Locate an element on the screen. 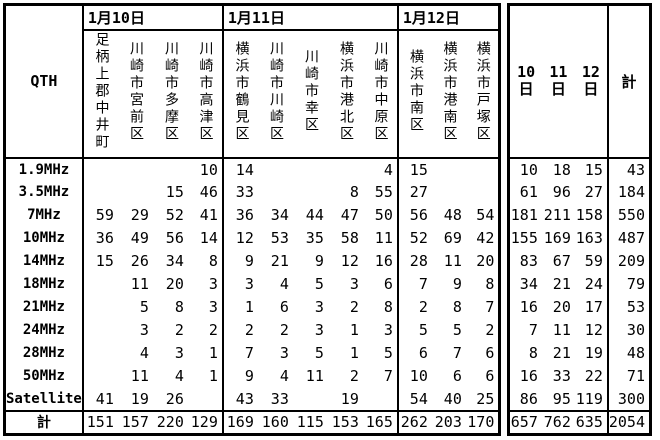 This screenshot has width=660, height=440. value-cell: 119 is located at coordinates (589, 398).